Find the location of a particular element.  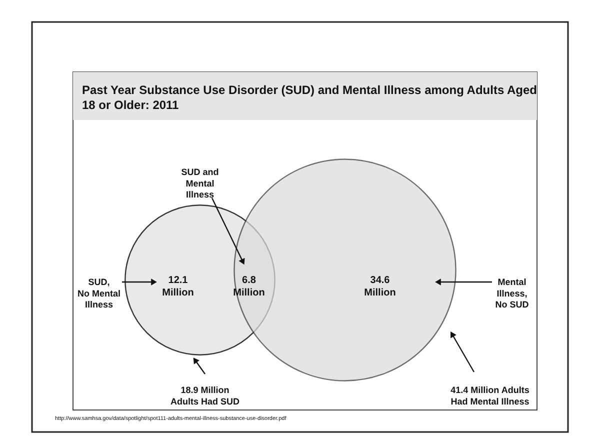

category-label: Mental Illness, No SUD is located at coordinates (512, 293).